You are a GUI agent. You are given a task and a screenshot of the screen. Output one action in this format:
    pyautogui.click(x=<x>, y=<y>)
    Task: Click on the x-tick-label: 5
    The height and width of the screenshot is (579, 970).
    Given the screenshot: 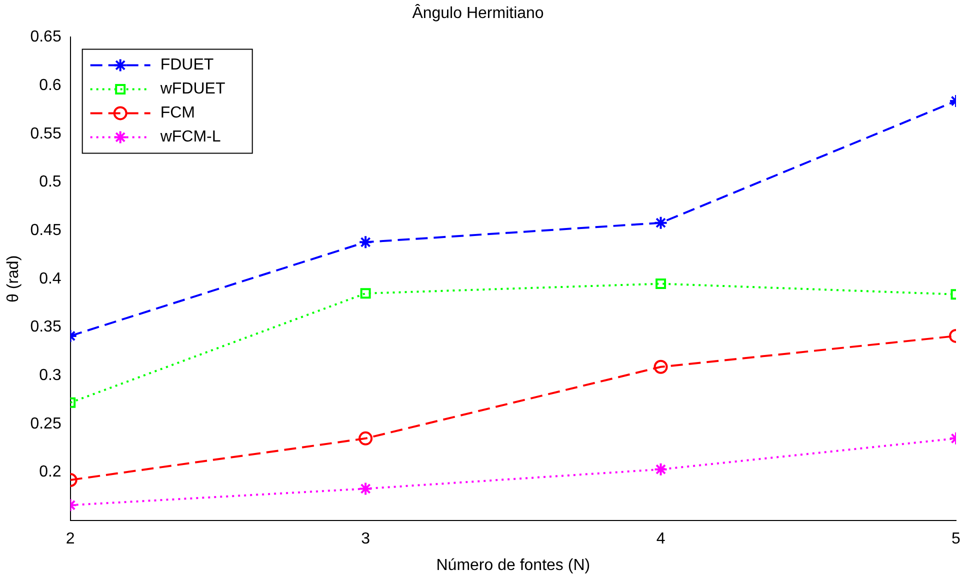 What is the action you would take?
    pyautogui.click(x=956, y=539)
    